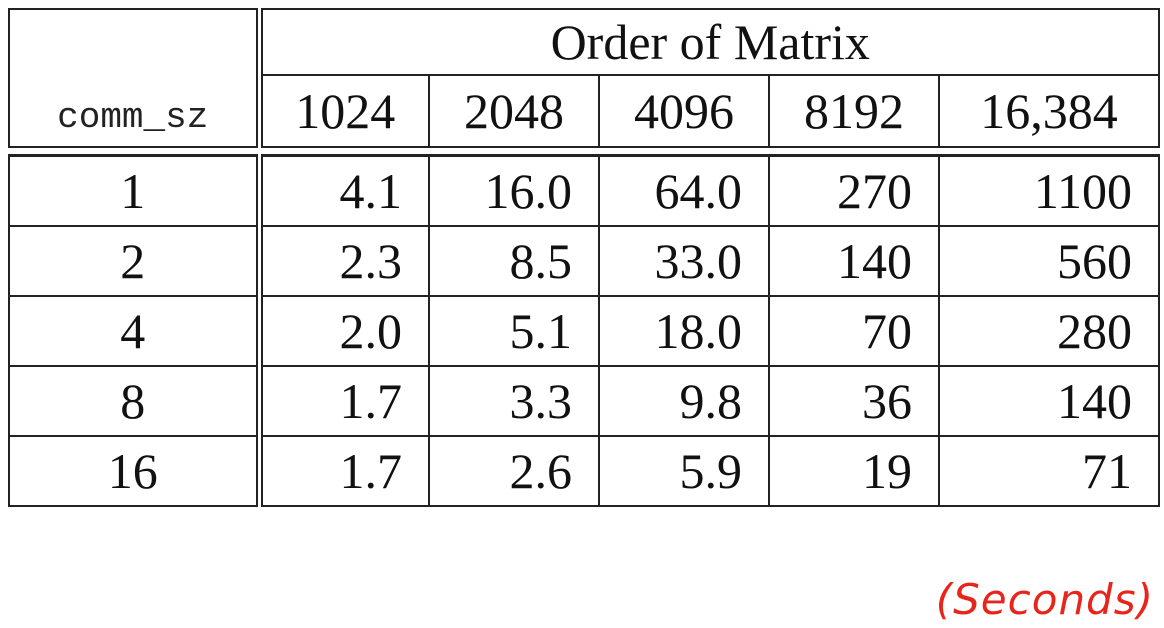 The width and height of the screenshot is (1164, 628). Describe the element at coordinates (684, 261) in the screenshot. I see `table-cell: 33.0` at that location.